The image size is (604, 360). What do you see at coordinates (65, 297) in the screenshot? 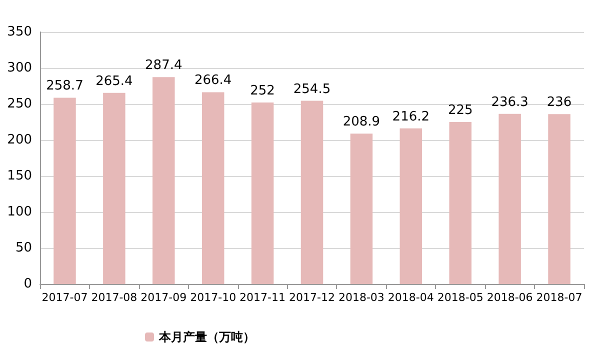
I see `x-tick-label: 2017-07` at bounding box center [65, 297].